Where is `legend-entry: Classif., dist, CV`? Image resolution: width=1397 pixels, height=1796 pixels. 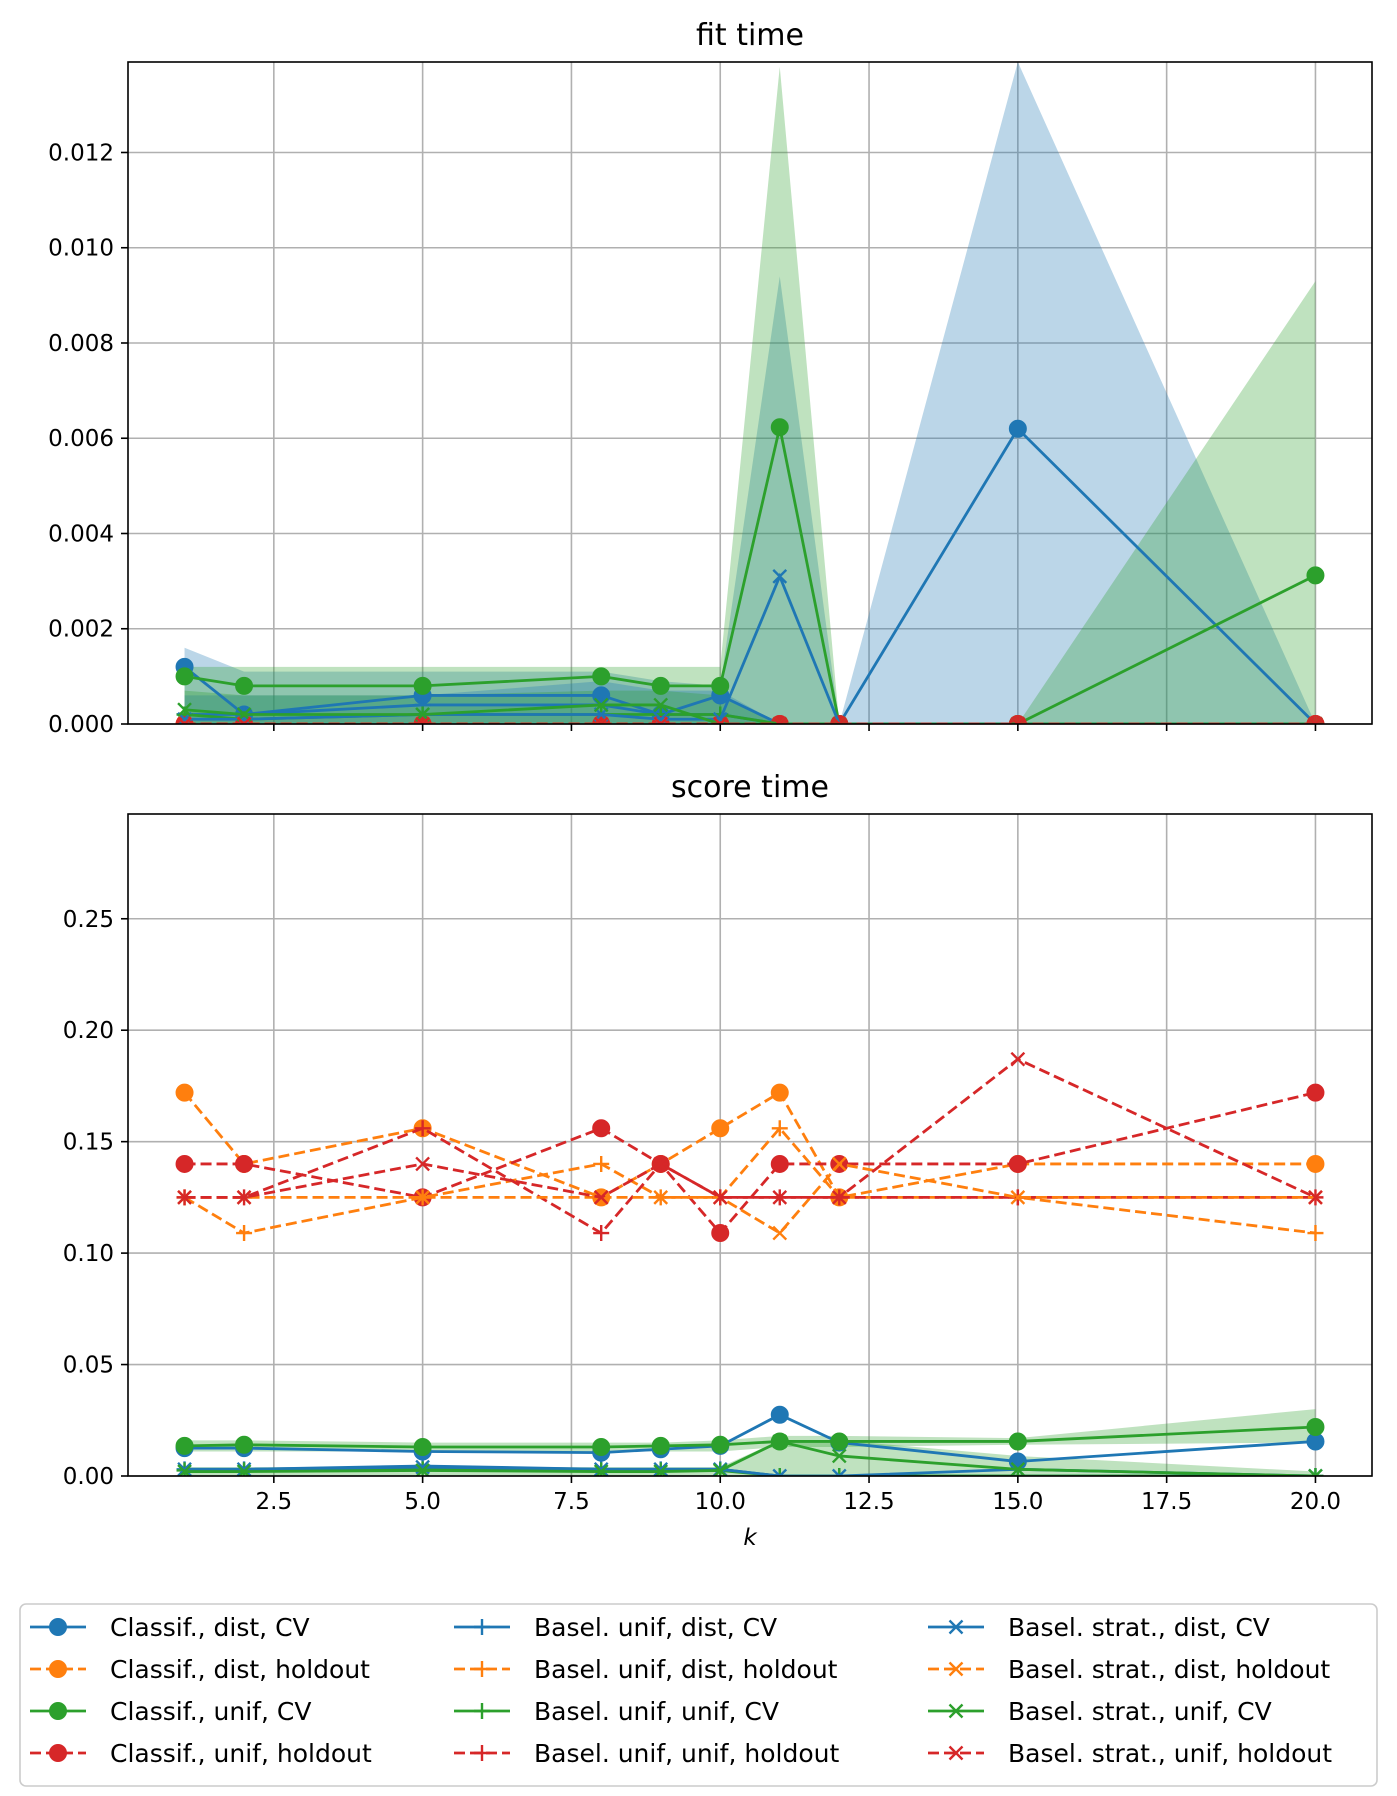
legend-entry: Classif., dist, CV is located at coordinates (170, 1627).